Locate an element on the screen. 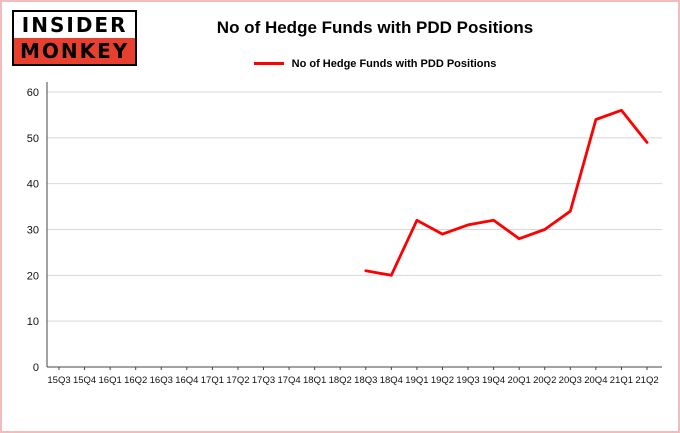 This screenshot has width=680, height=433. x-tick-label: 19Q1 is located at coordinates (416, 380).